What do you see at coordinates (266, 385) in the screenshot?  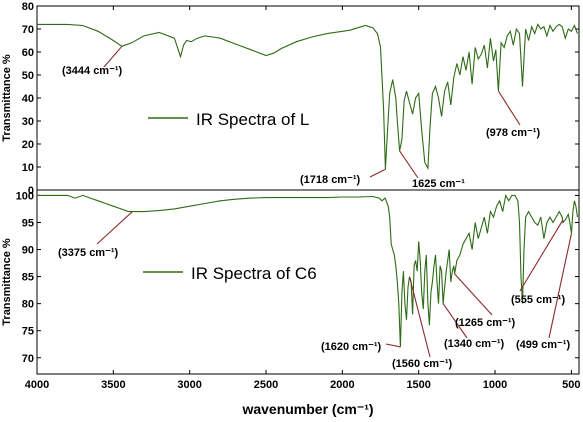 I see `x-tick-label: 2500` at bounding box center [266, 385].